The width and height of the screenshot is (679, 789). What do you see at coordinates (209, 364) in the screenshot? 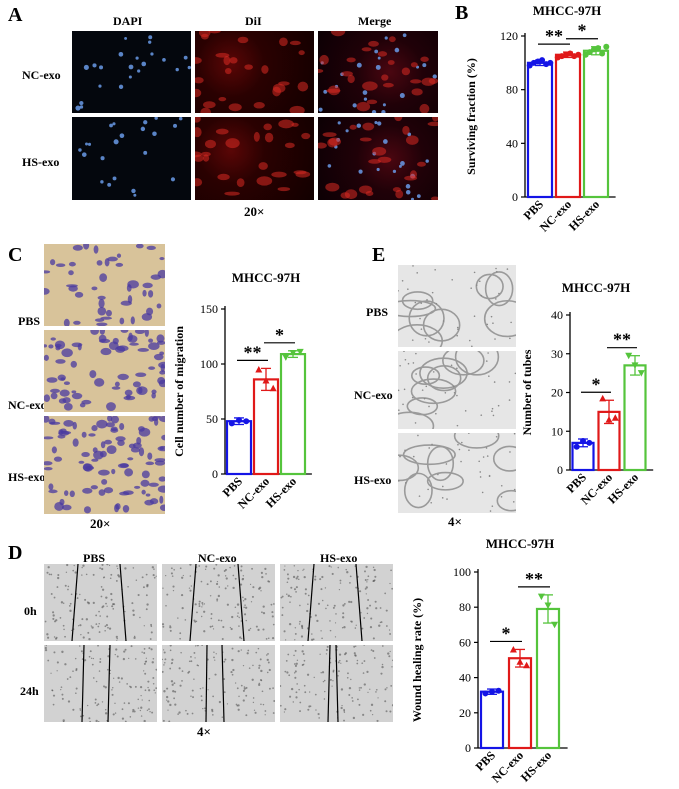
I see `y-tick-label: 100` at bounding box center [209, 364].